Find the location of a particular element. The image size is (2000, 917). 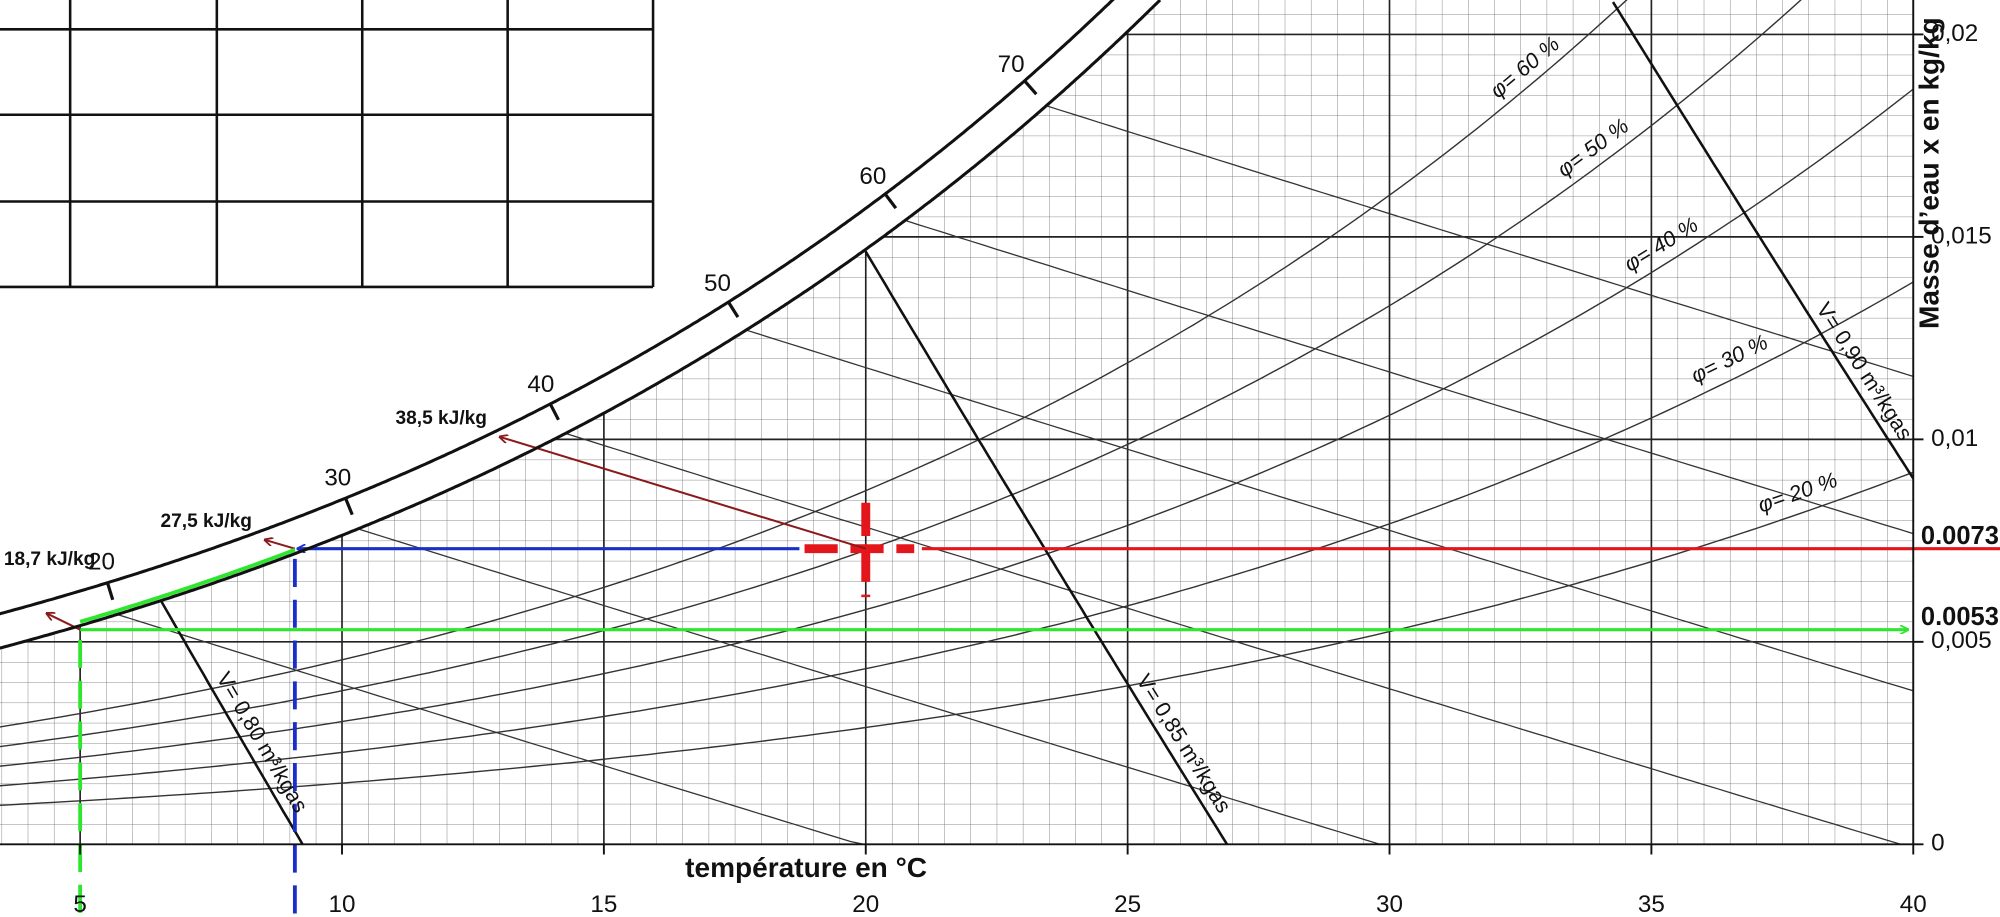

y-tick-label: 0 is located at coordinates (1937, 843).